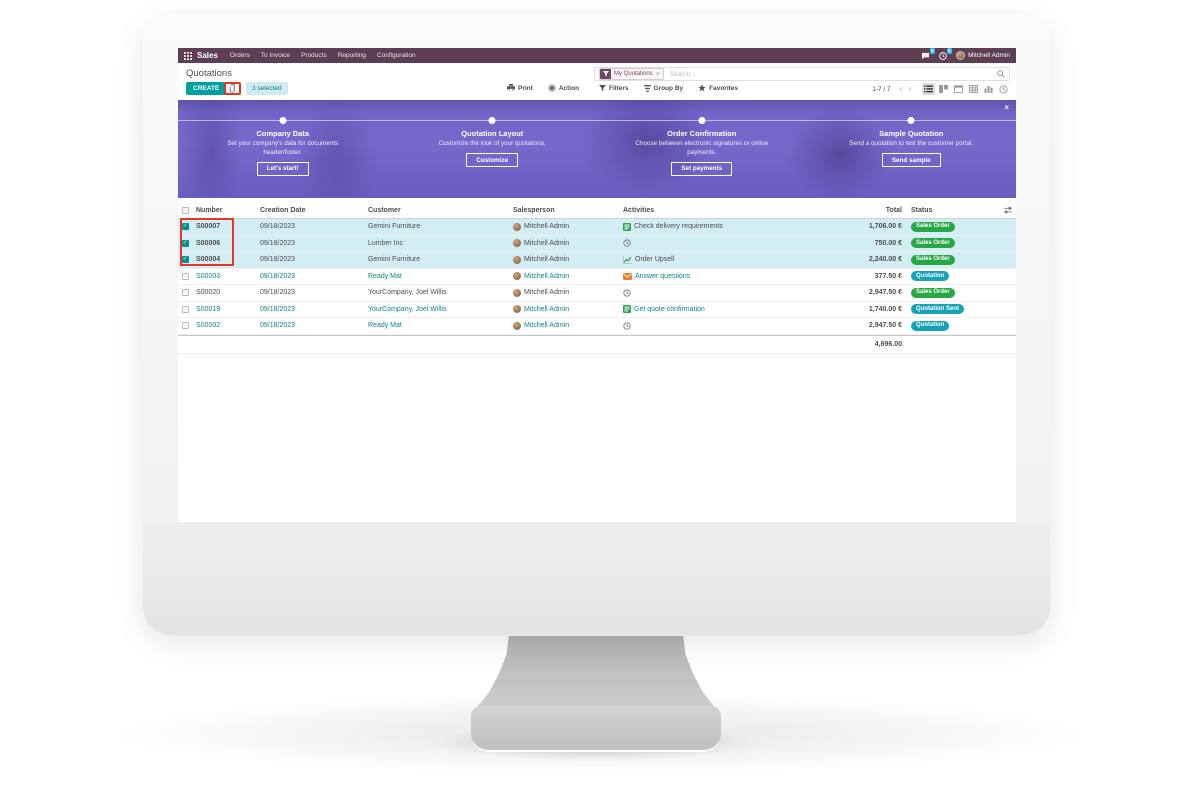 This screenshot has height=800, width=1200. I want to click on selection-sum: 4,696.00, so click(888, 344).